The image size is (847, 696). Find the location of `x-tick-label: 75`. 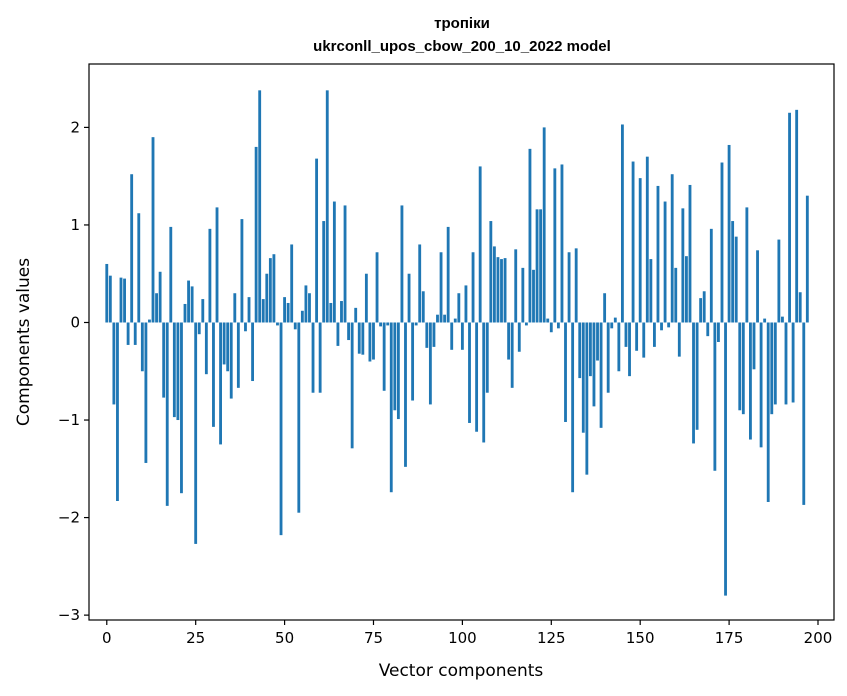

x-tick-label: 75 is located at coordinates (373, 638).